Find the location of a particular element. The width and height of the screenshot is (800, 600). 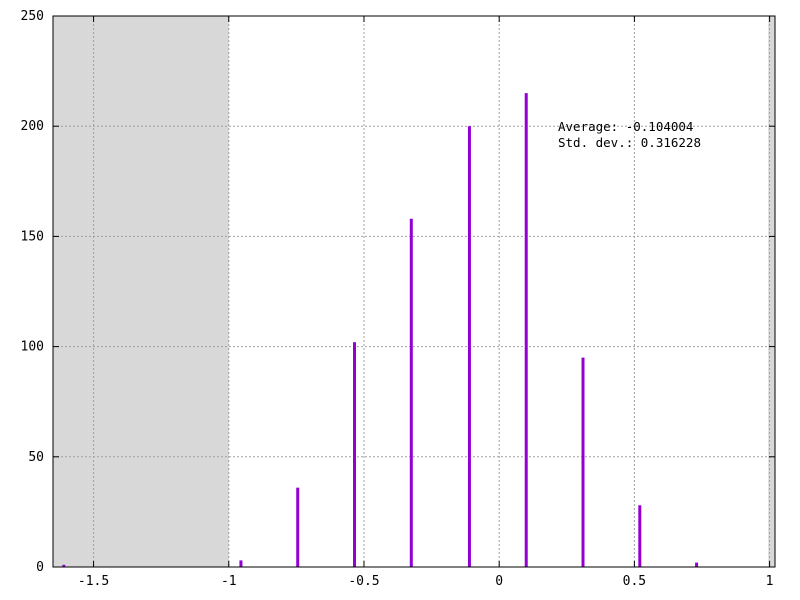

y-tick-label: 250 is located at coordinates (32, 16).